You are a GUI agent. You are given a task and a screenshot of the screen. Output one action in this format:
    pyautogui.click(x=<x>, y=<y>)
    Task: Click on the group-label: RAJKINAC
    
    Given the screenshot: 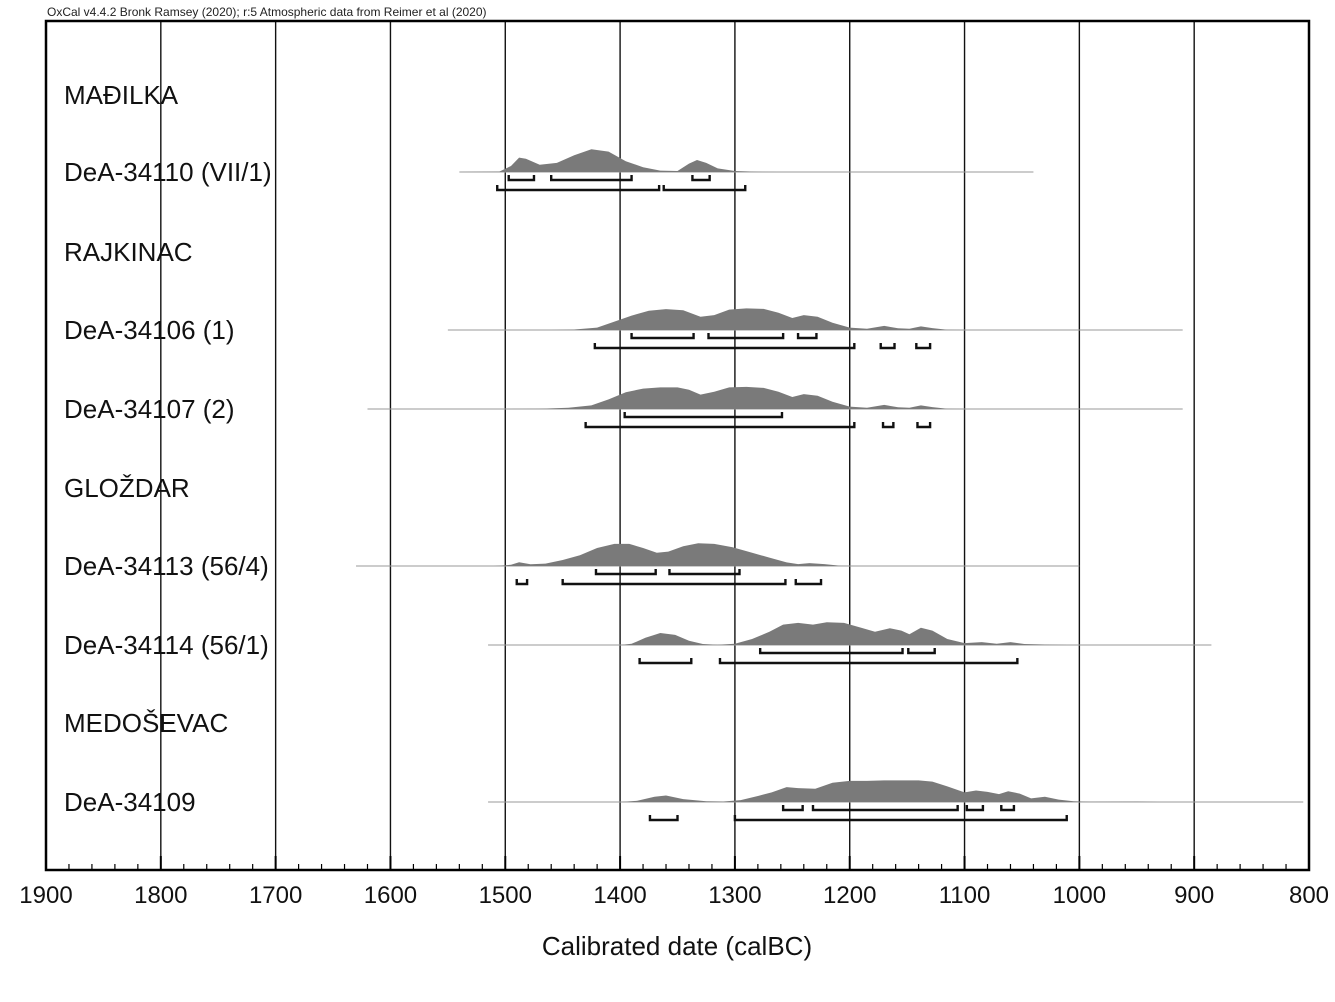 What is the action you would take?
    pyautogui.click(x=128, y=252)
    